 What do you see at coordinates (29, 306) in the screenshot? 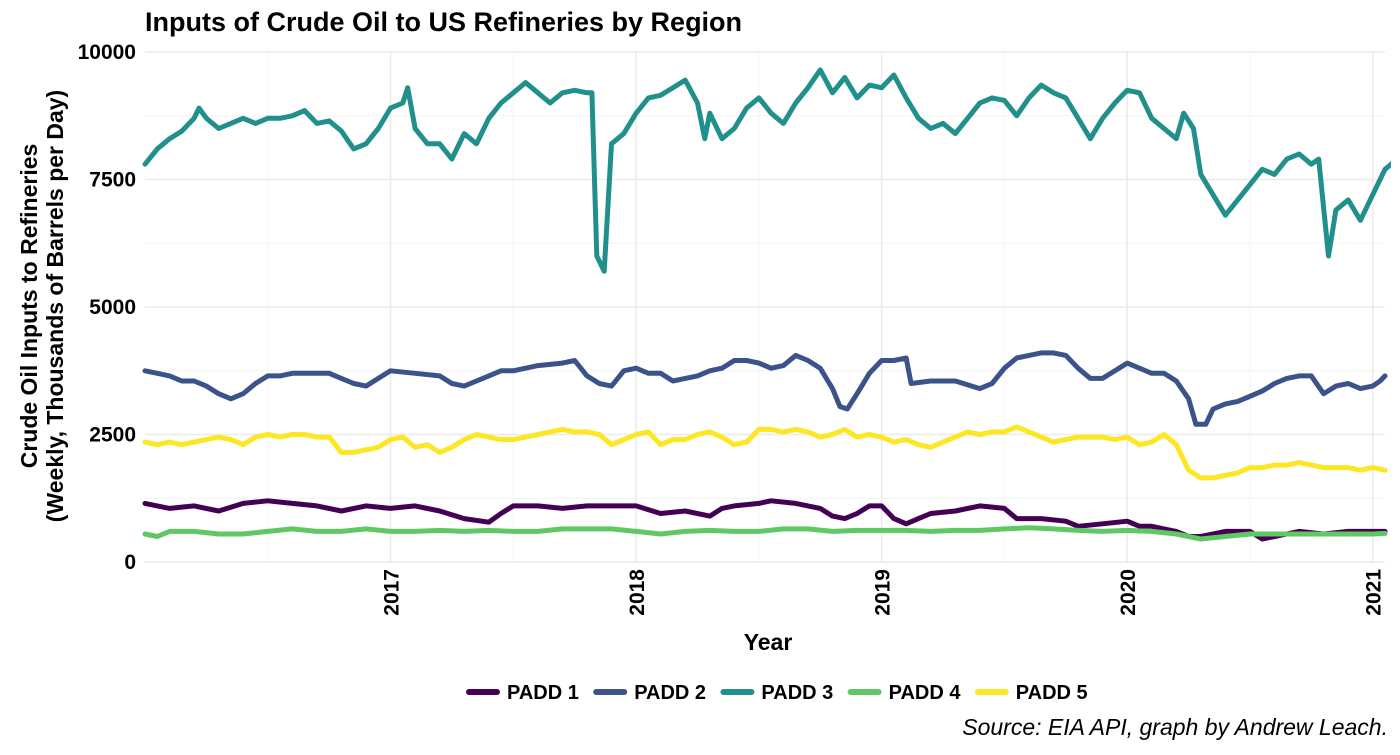
I see `y-axis-title-line1: Crude Oil Inputs to Refineries` at bounding box center [29, 306].